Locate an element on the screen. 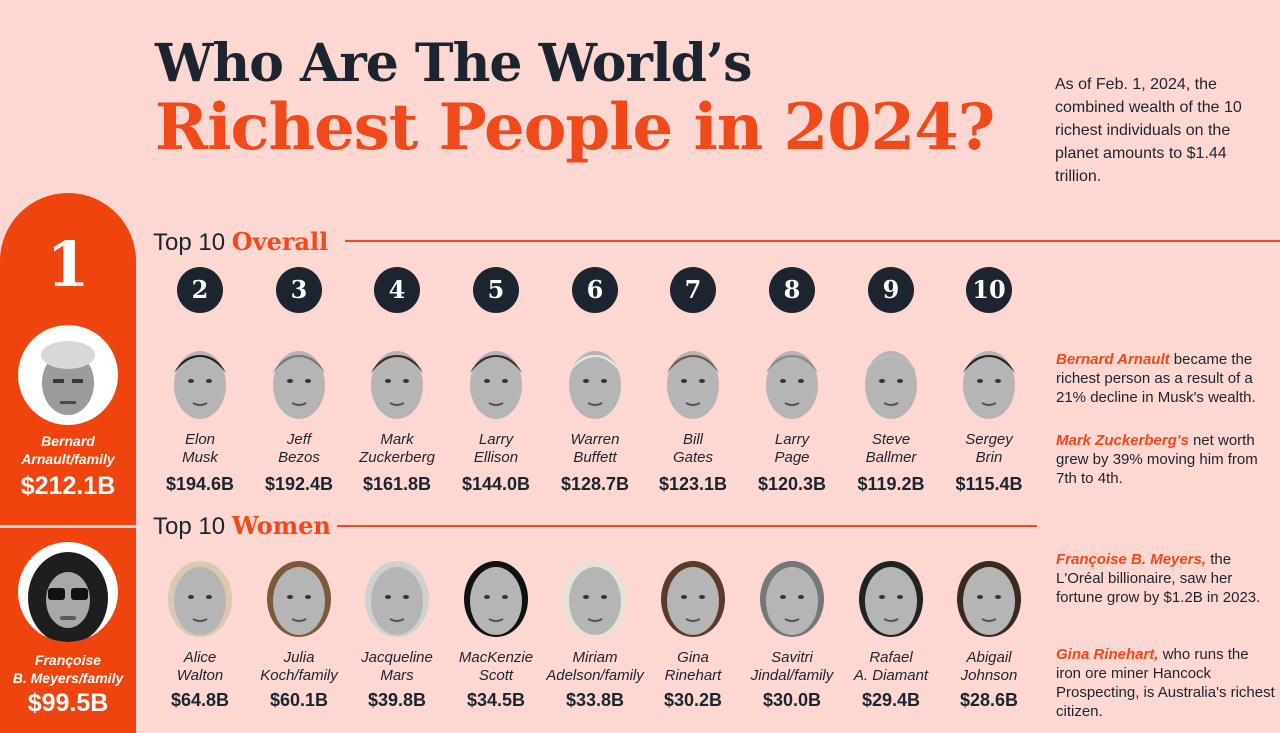 Image resolution: width=1280 pixels, height=733 pixels. person-name: Sergey Brin is located at coordinates (989, 449).